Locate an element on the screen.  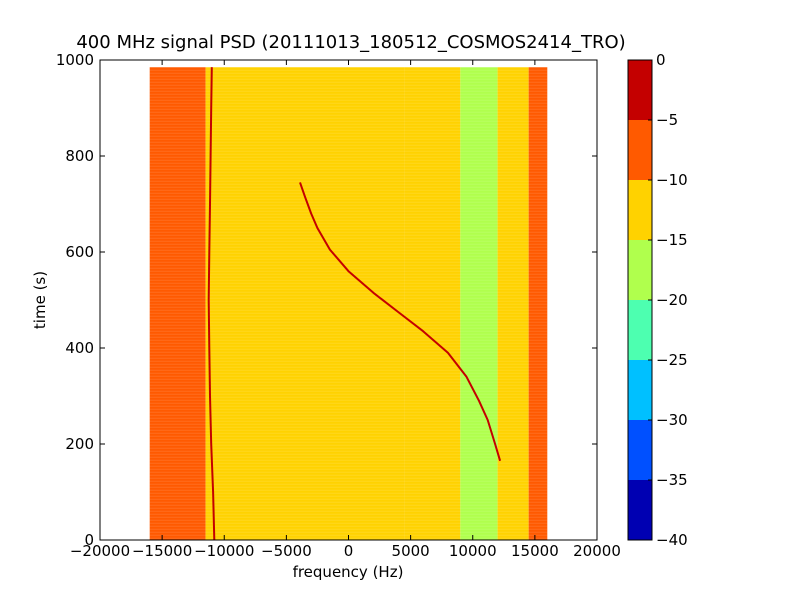
x-tick-label: 10000 is located at coordinates (473, 551).